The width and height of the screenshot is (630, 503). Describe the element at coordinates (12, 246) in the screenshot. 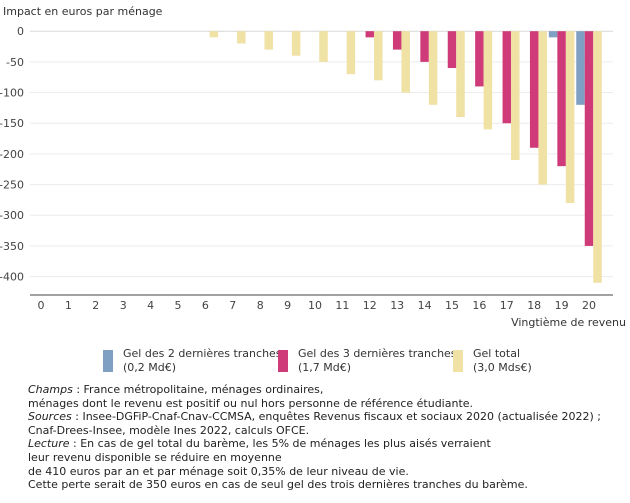

I see `y-tick-label: -350` at that location.